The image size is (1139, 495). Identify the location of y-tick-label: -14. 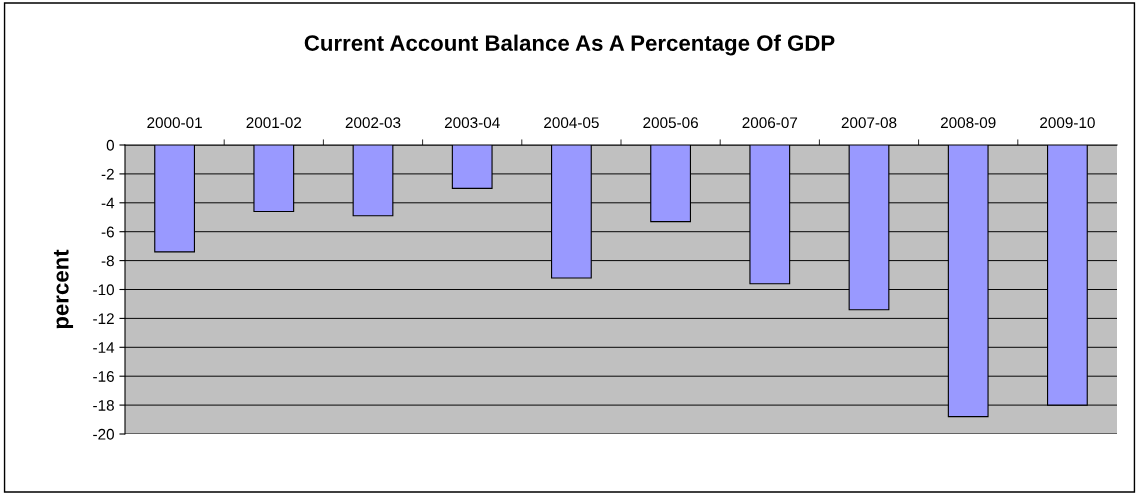
(104, 347).